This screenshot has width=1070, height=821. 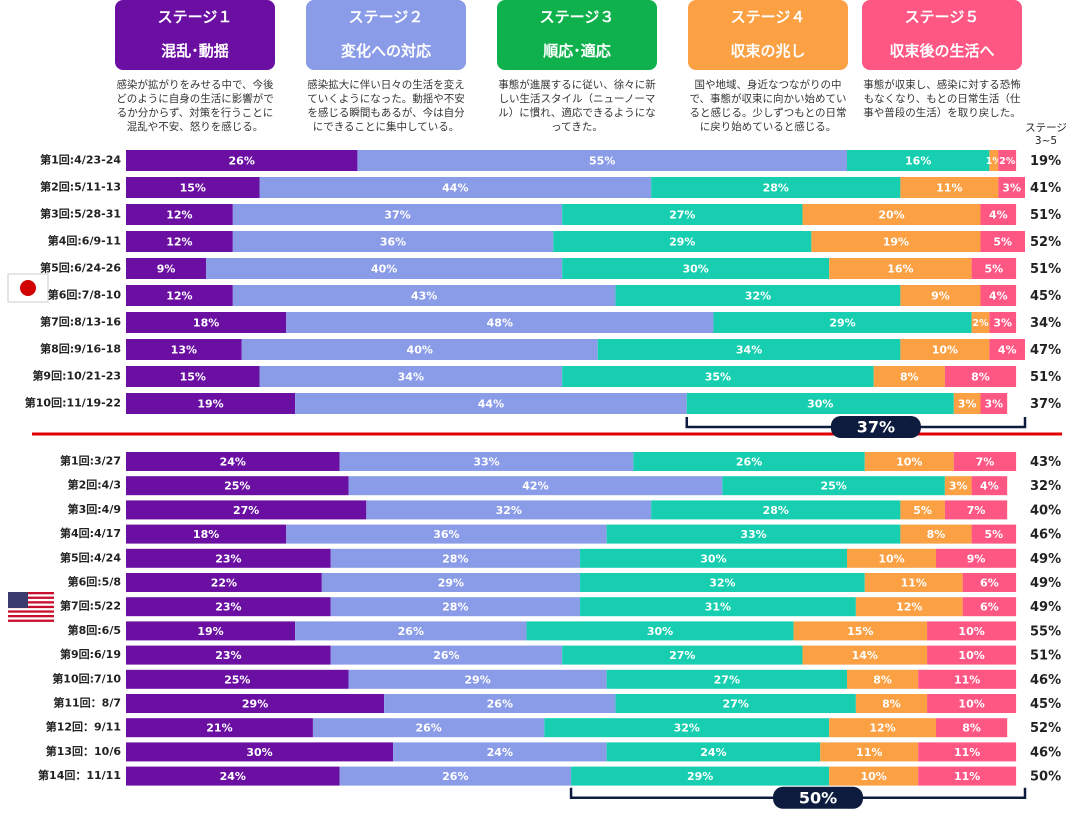 I want to click on value-label: 34%, so click(x=411, y=377).